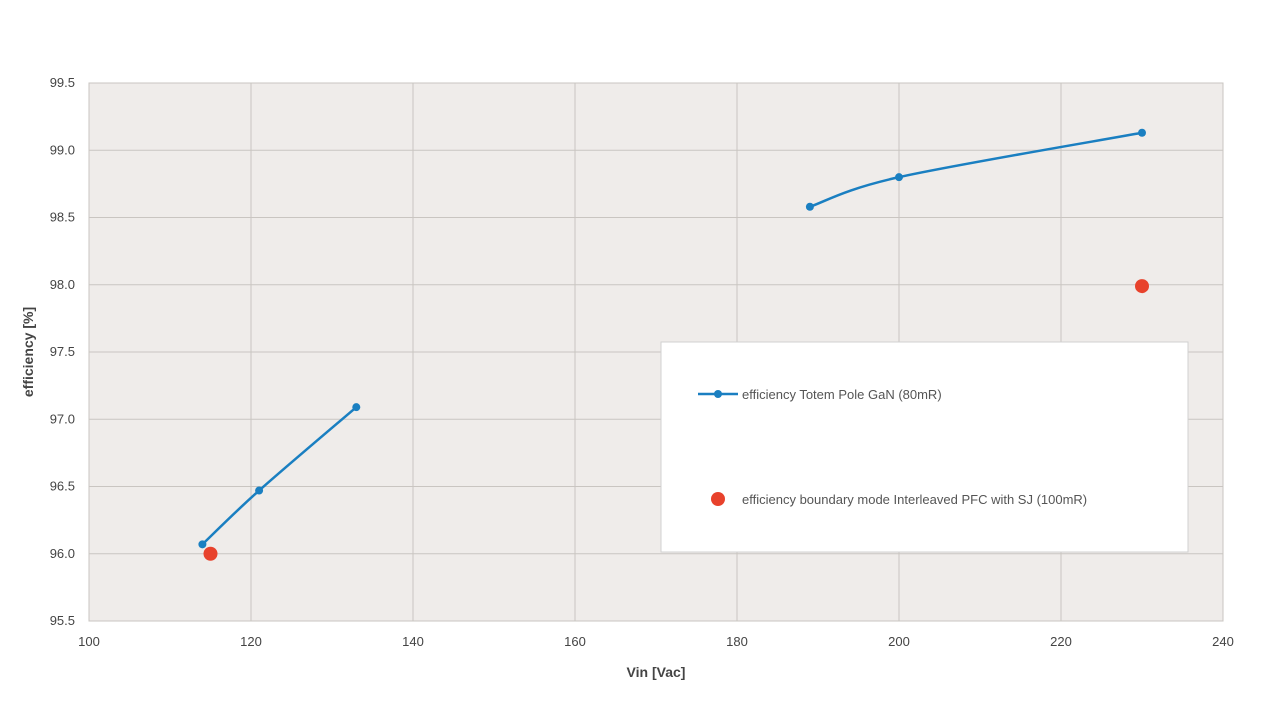  I want to click on x-axis-ticks: 100 120 140 160 180 200 220 240, so click(656, 641).